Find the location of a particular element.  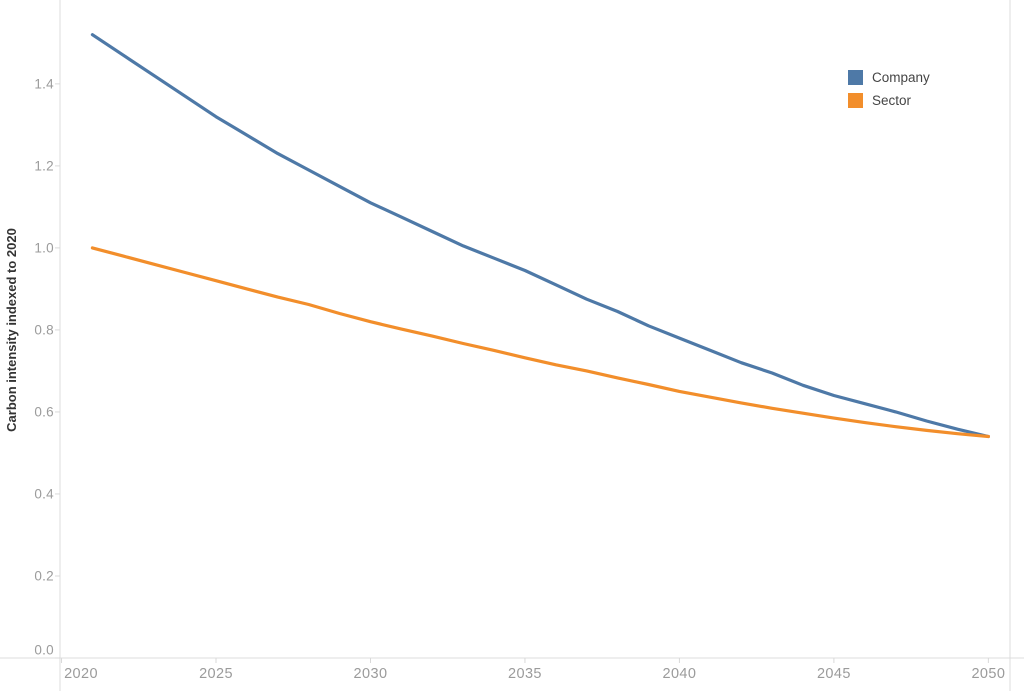

legend-item-company: Company is located at coordinates (889, 77).